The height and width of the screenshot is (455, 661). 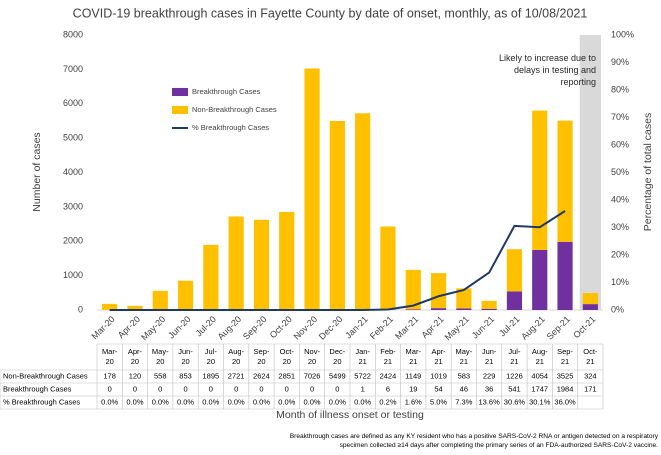 What do you see at coordinates (464, 375) in the screenshot?
I see `table-cell: 583` at bounding box center [464, 375].